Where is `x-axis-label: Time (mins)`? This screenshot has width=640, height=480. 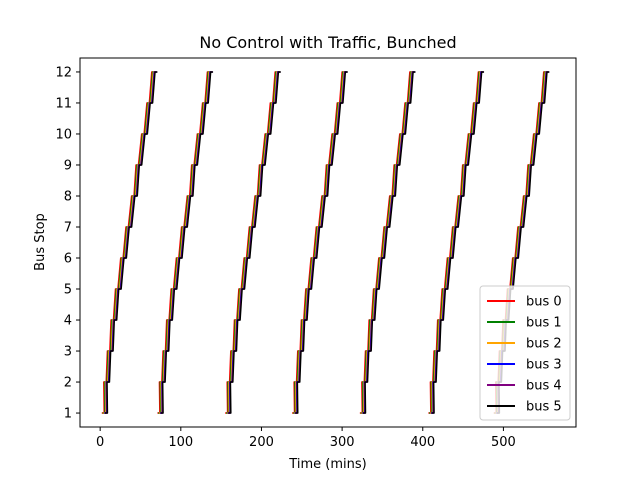
x-axis-label: Time (mins) is located at coordinates (327, 464).